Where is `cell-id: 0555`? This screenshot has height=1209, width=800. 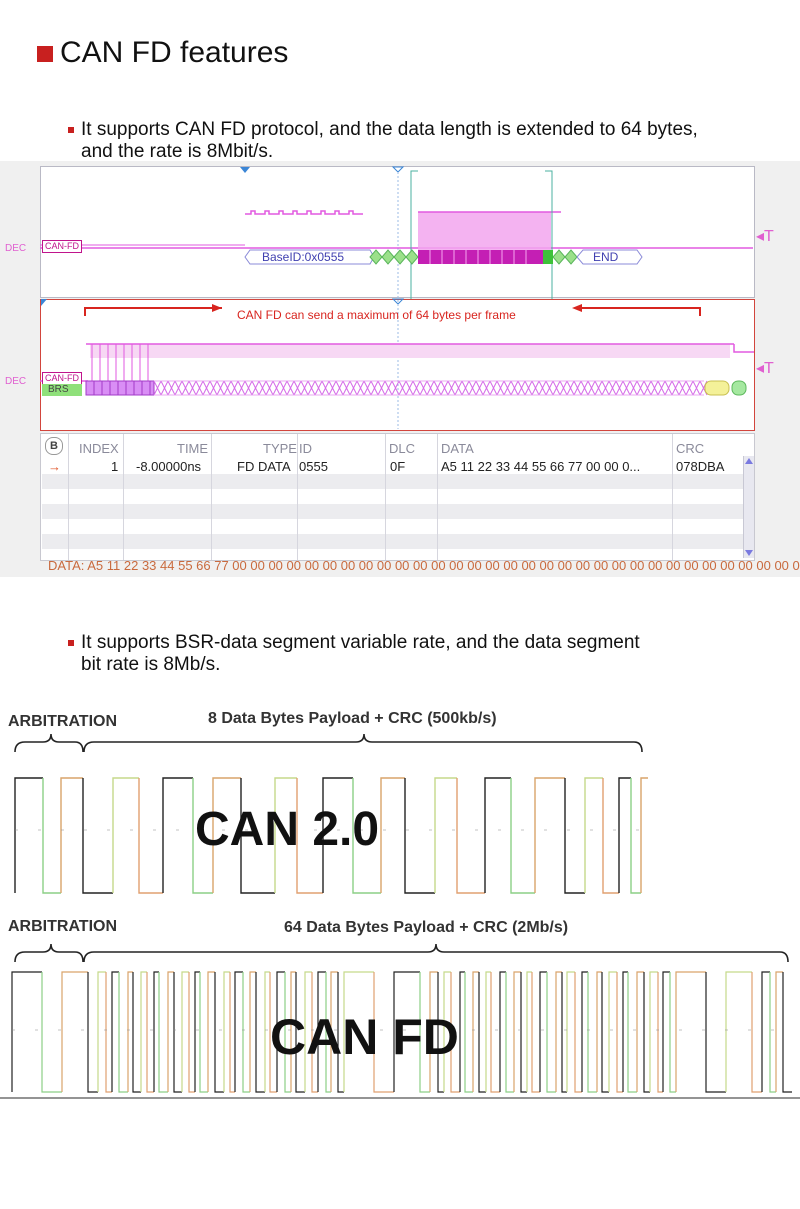
cell-id: 0555 is located at coordinates (313, 466).